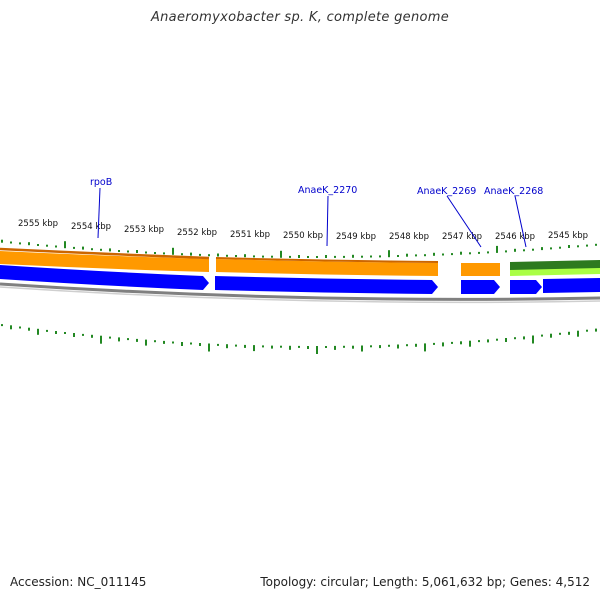  Describe the element at coordinates (300, 17) in the screenshot. I see `map-title: Anaeromyxobacter sp. K, complete genome` at that location.